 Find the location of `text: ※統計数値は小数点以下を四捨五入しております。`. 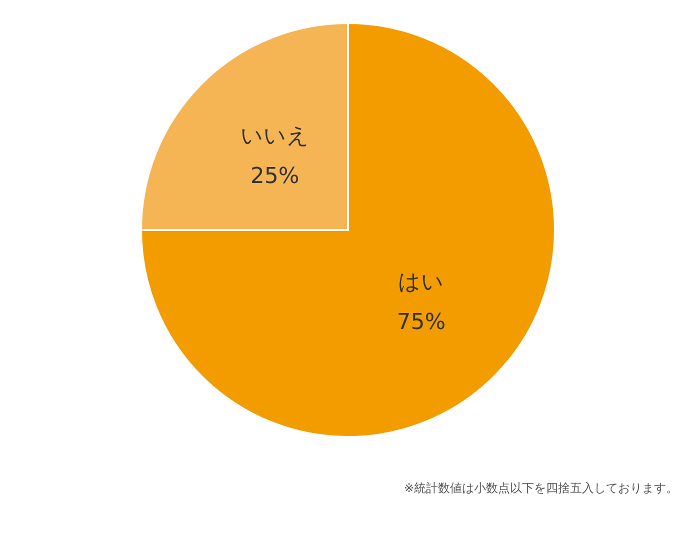

text: ※統計数値は小数点以下を四捨五入しております。 is located at coordinates (541, 488).